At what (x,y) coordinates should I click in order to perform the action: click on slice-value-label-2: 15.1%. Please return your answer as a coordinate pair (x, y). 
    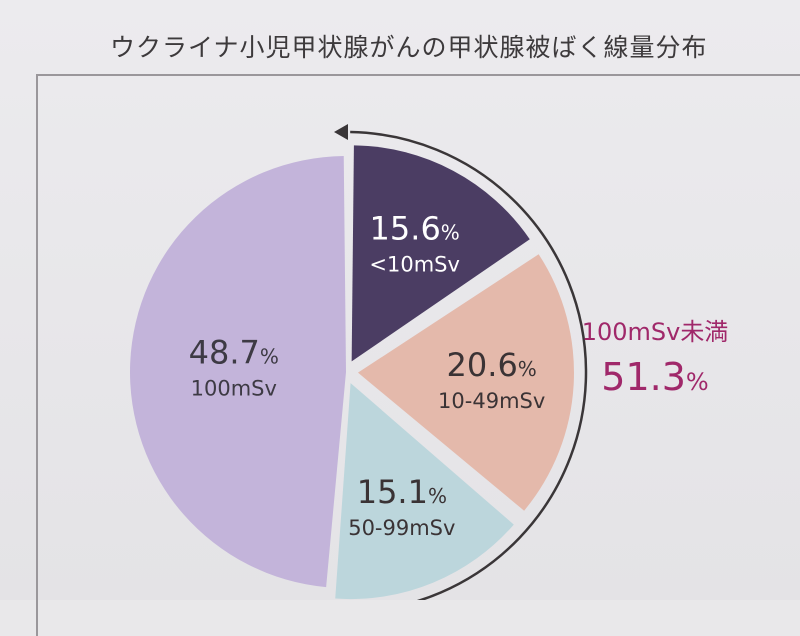
    Looking at the image, I should click on (402, 492).